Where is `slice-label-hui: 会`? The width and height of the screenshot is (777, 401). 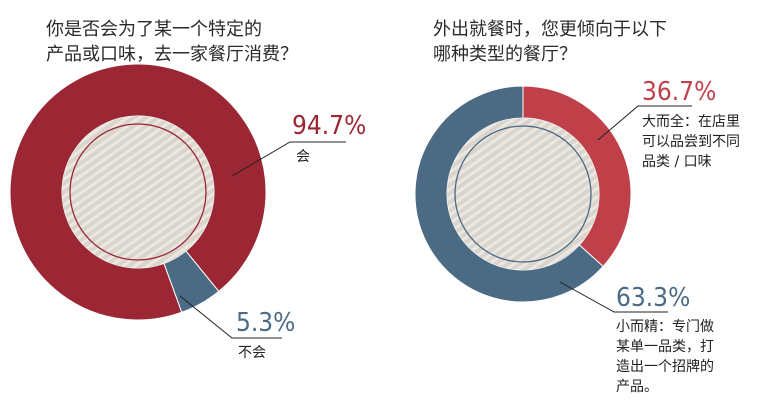 slice-label-hui: 会 is located at coordinates (303, 157).